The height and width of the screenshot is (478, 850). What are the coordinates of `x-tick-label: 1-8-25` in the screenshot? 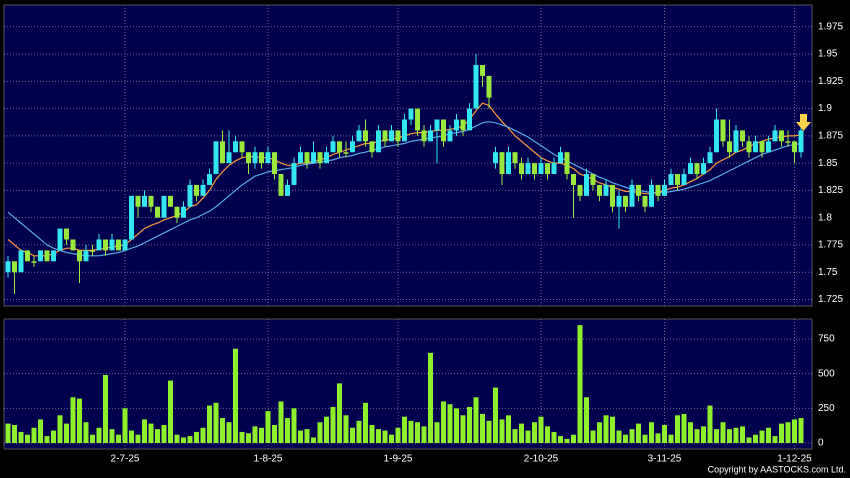 It's located at (268, 459).